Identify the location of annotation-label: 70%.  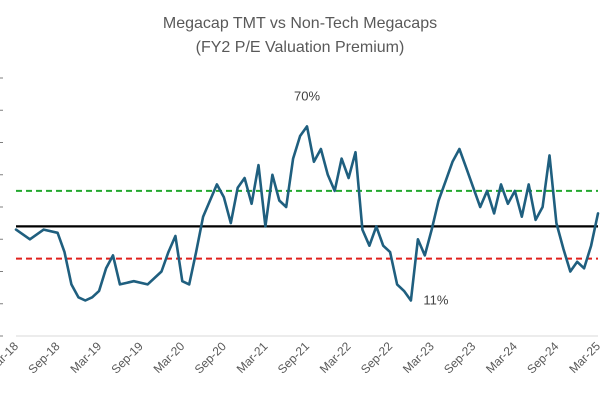
(307, 95).